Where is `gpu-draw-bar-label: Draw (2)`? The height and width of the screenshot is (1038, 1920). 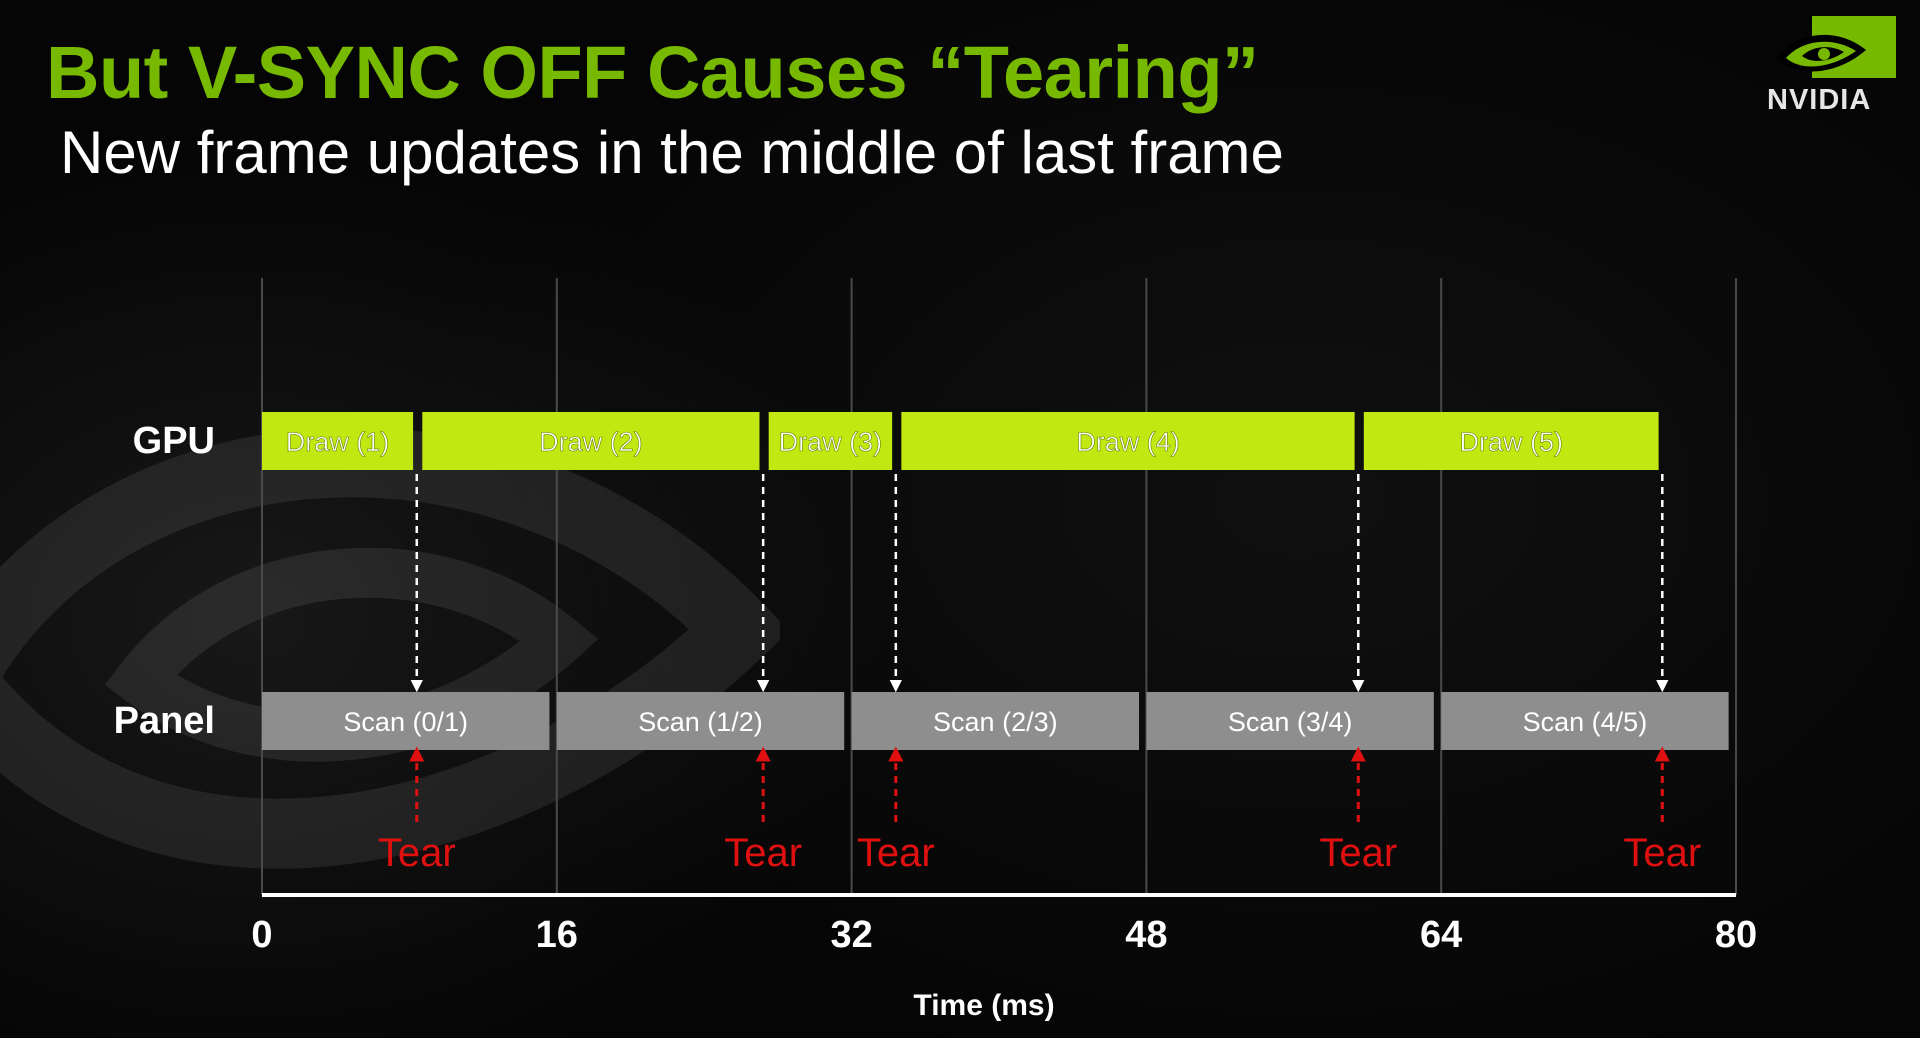
gpu-draw-bar-label: Draw (2) is located at coordinates (591, 442).